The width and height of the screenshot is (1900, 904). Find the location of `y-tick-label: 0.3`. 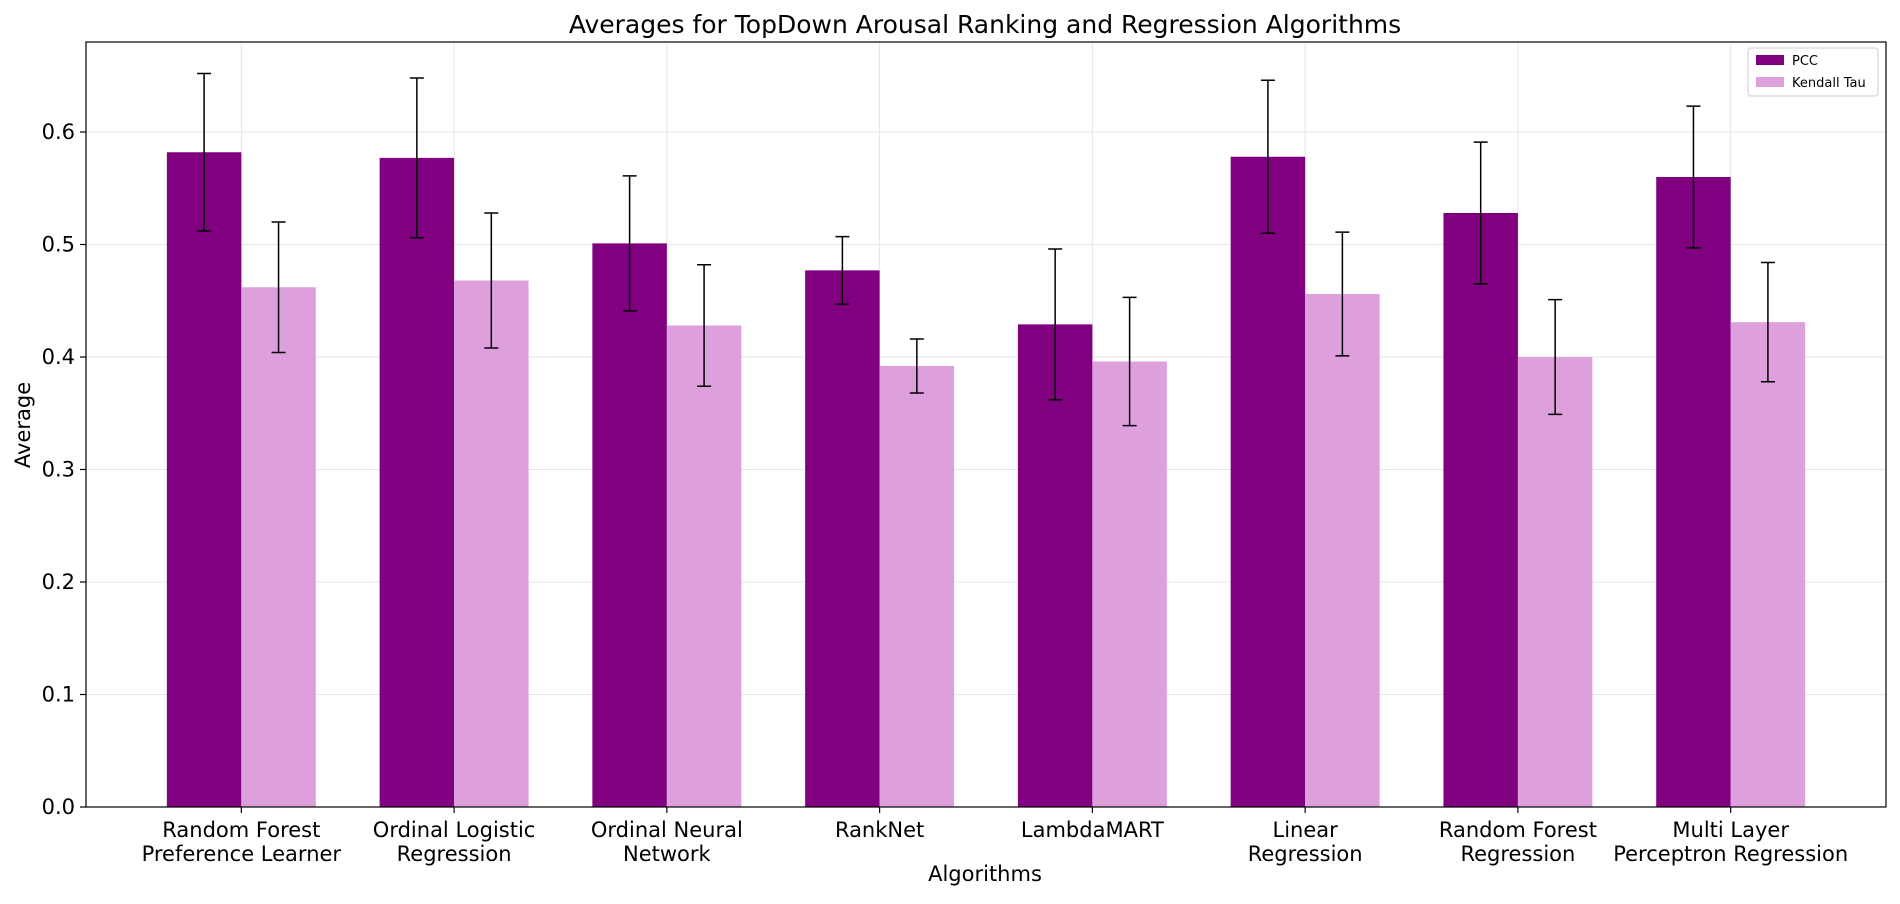

y-tick-label: 0.3 is located at coordinates (58, 470).